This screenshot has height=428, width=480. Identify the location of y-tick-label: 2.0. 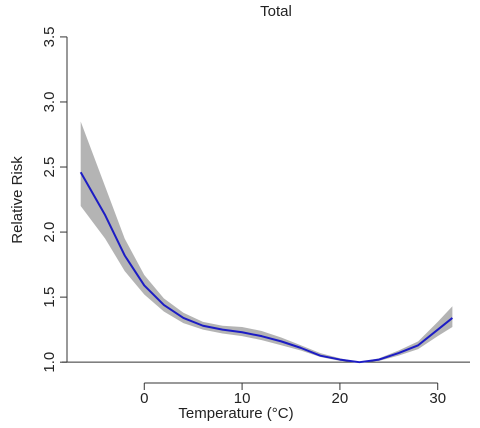
(49, 232).